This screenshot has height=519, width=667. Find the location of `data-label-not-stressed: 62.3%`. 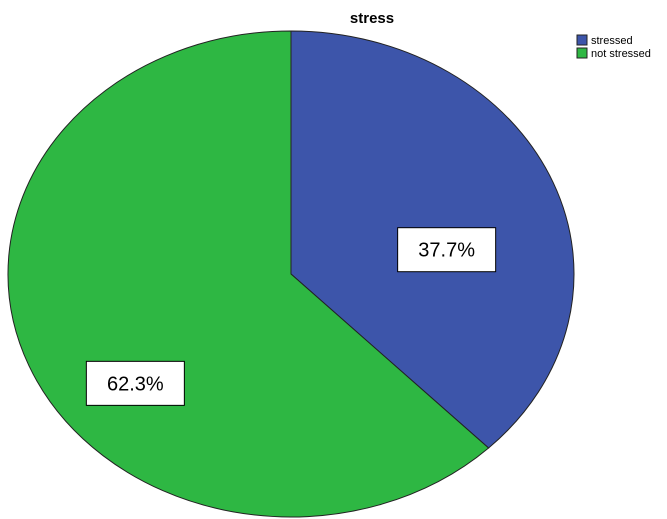

data-label-not-stressed: 62.3% is located at coordinates (135, 383).